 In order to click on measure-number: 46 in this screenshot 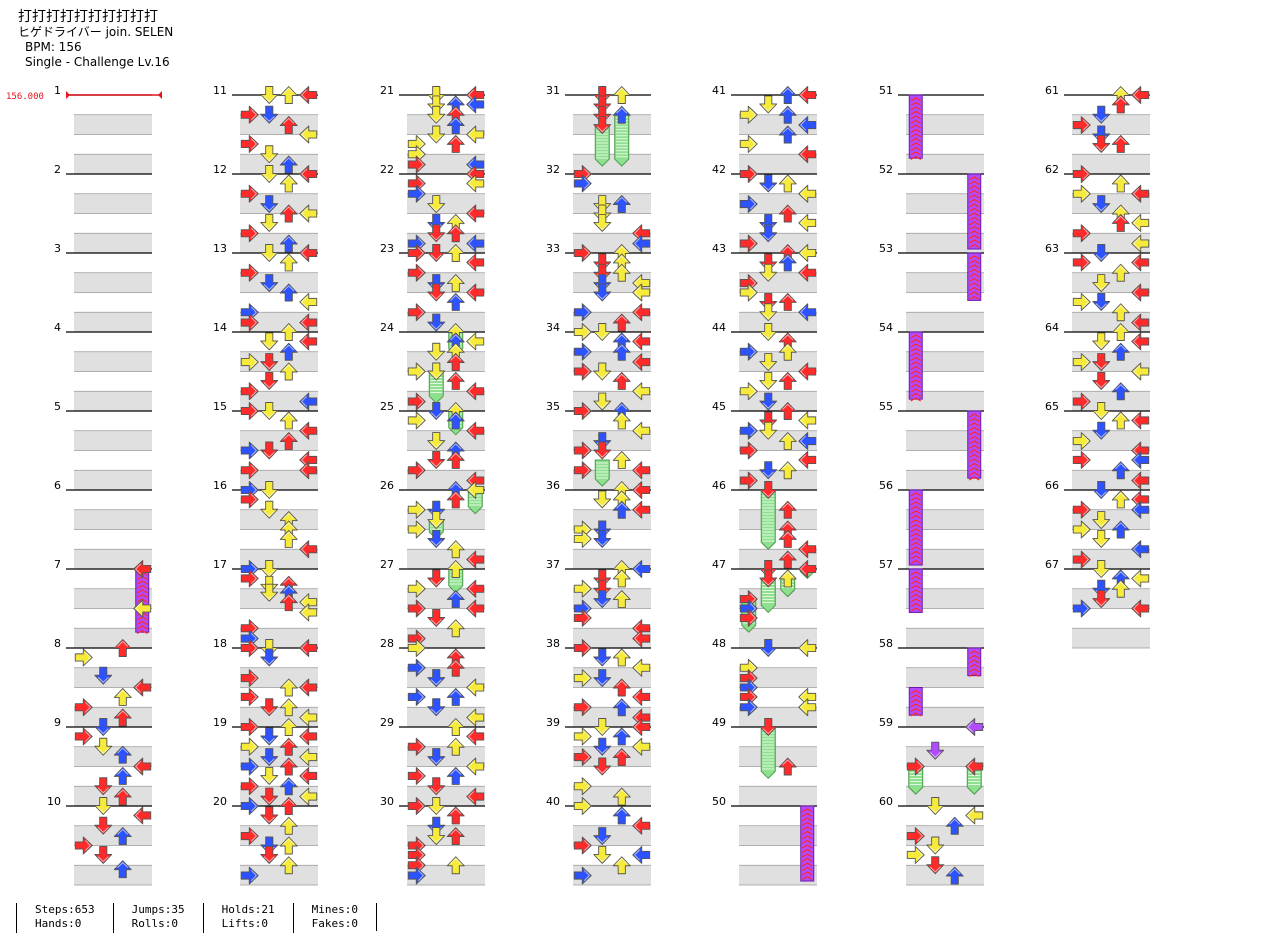, I will do `click(719, 485)`.